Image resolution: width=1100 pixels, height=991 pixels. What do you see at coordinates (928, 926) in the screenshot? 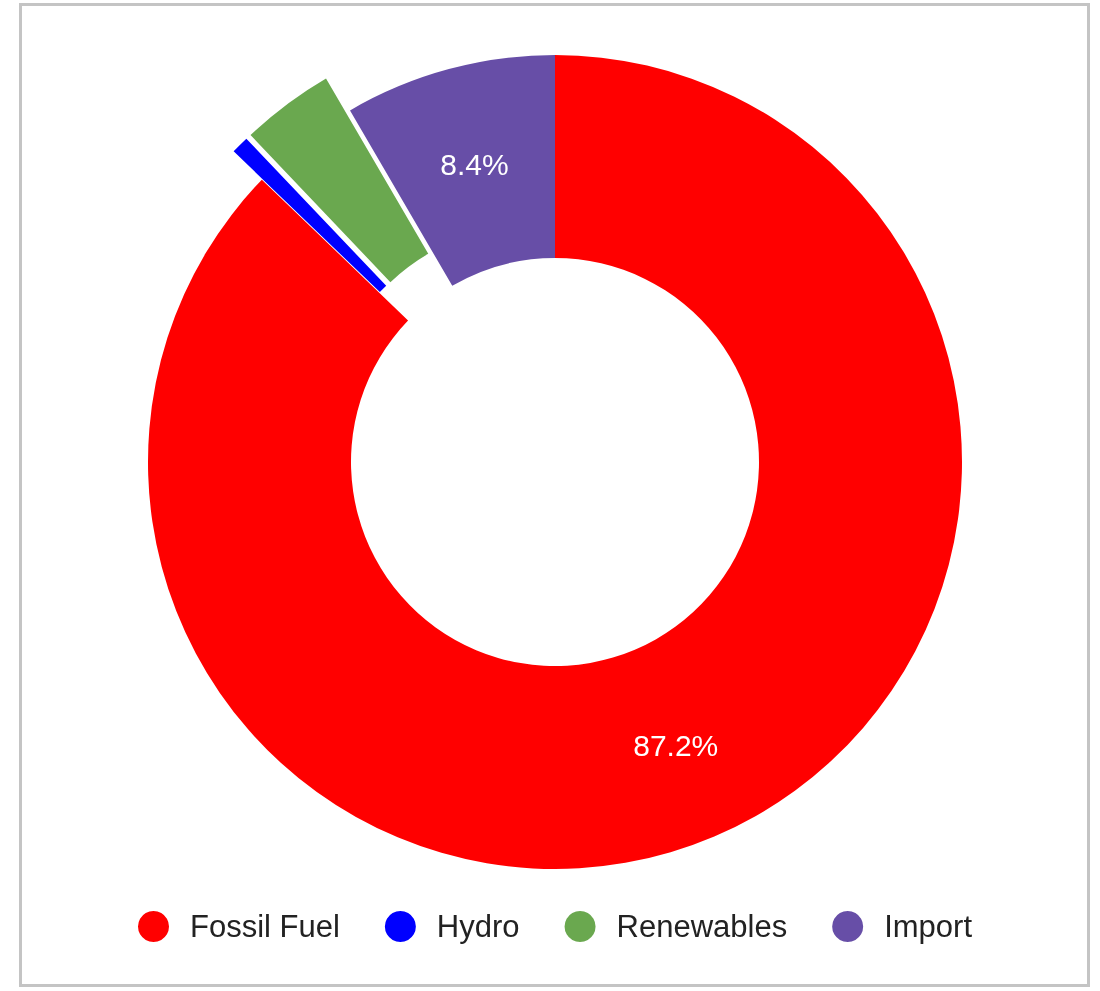
I see `legend-label: Import` at bounding box center [928, 926].